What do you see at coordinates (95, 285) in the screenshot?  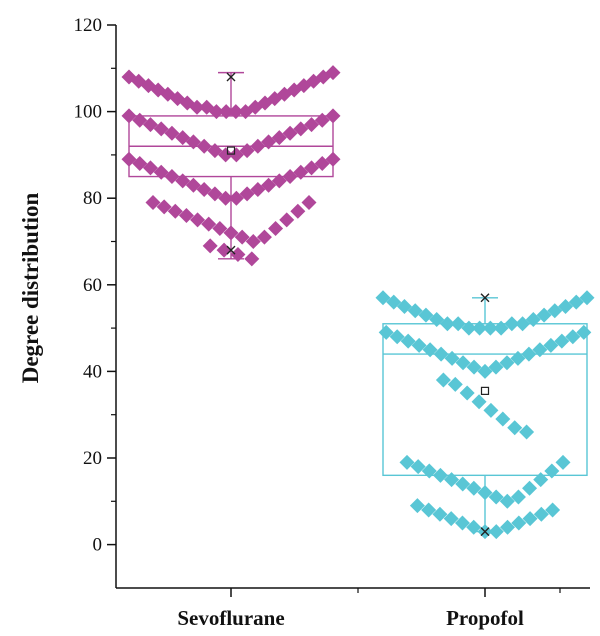 I see `y-axis-ticks: 0 20 40 60 80 100 120` at bounding box center [95, 285].